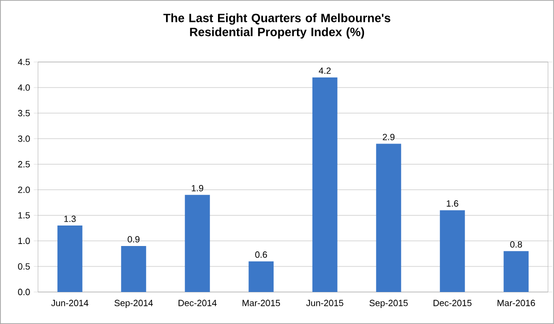 Image resolution: width=554 pixels, height=324 pixels. What do you see at coordinates (276, 26) in the screenshot?
I see `chart-title: The Last Eight Quarters of Melbourne's Residential Property Index (%)` at bounding box center [276, 26].